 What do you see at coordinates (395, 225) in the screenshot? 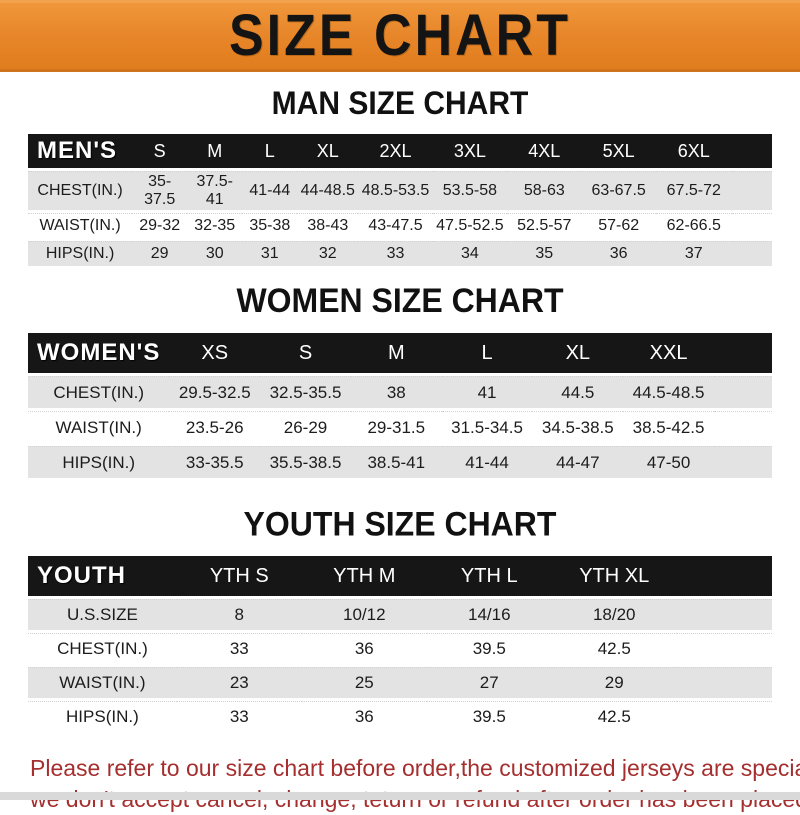
I see `cell-value: 43-47.5` at bounding box center [395, 225].